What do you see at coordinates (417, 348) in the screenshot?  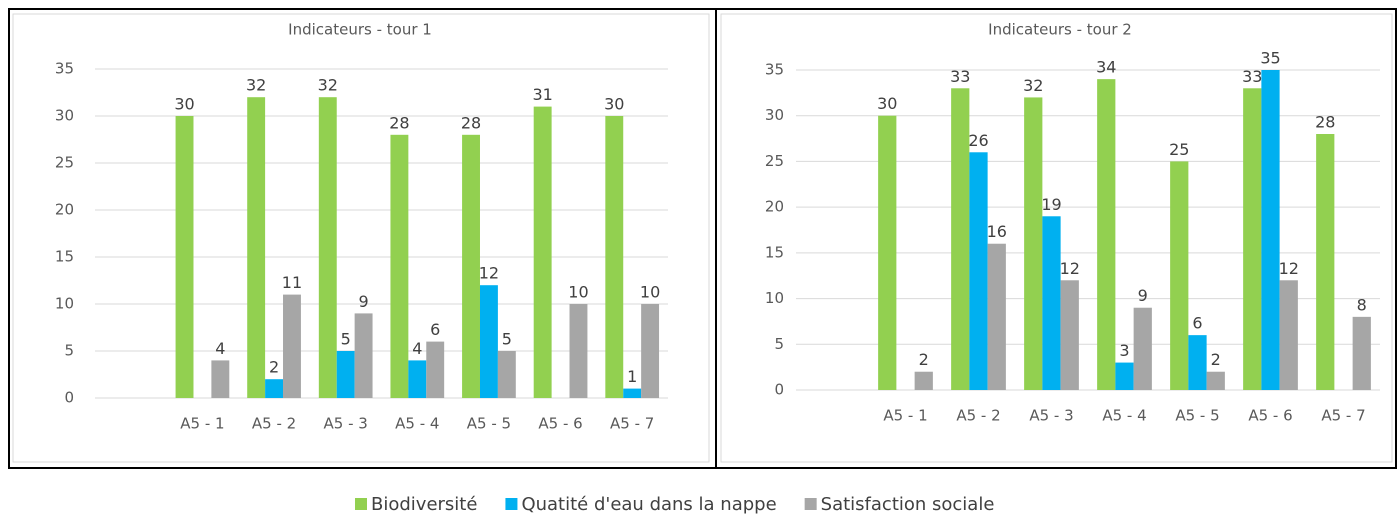 I see `value-label: 4` at bounding box center [417, 348].